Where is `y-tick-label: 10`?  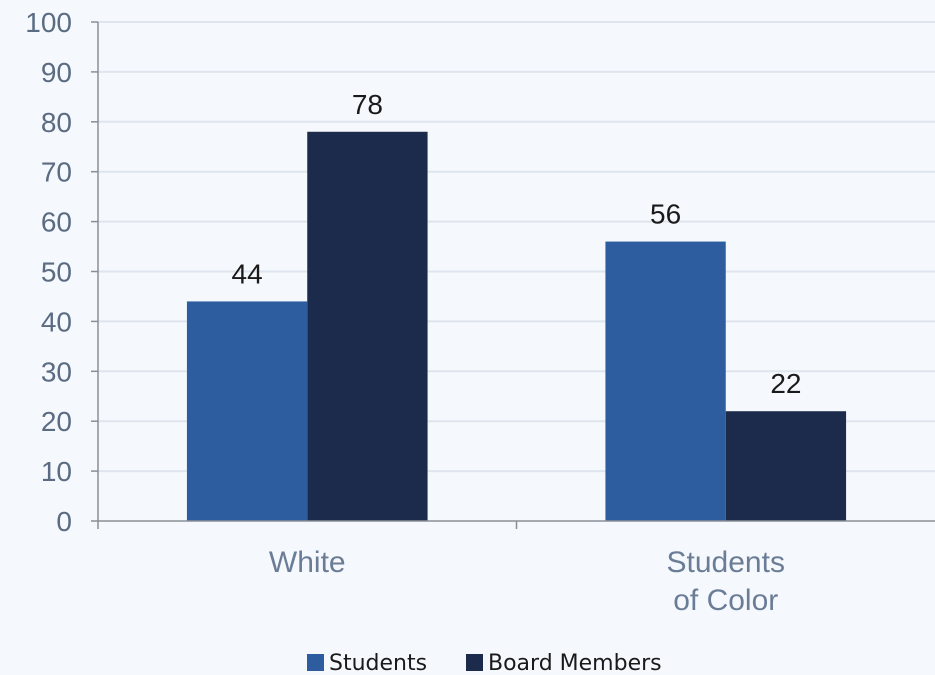
y-tick-label: 10 is located at coordinates (56, 471).